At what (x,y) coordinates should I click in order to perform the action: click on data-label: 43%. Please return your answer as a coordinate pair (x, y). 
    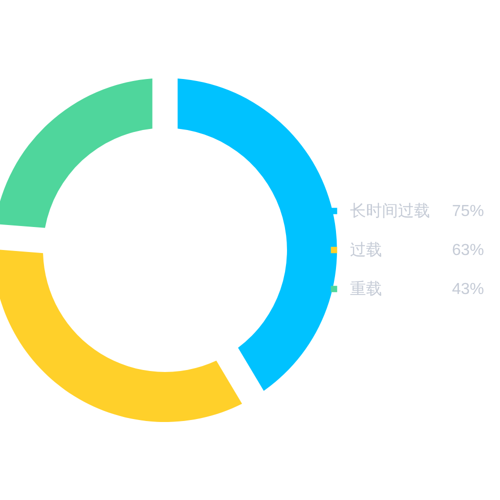
    Looking at the image, I should click on (468, 289).